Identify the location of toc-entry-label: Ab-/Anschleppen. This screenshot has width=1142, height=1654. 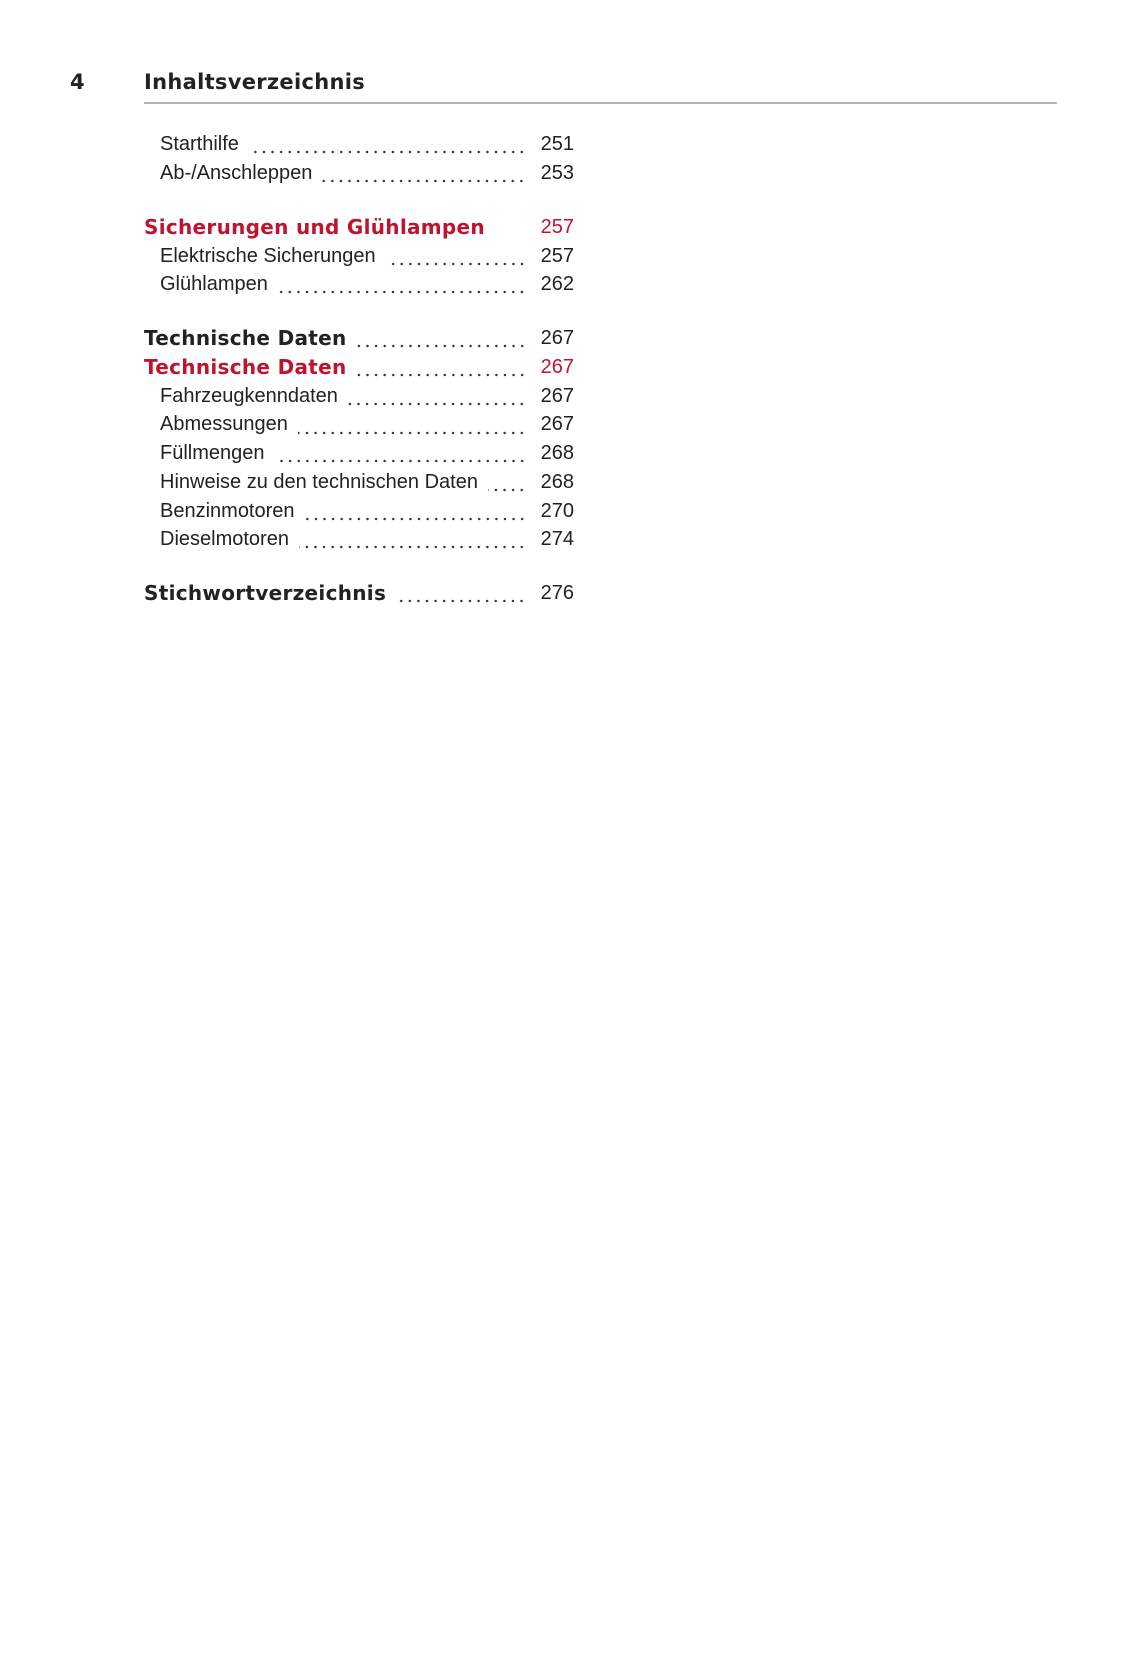
(236, 172).